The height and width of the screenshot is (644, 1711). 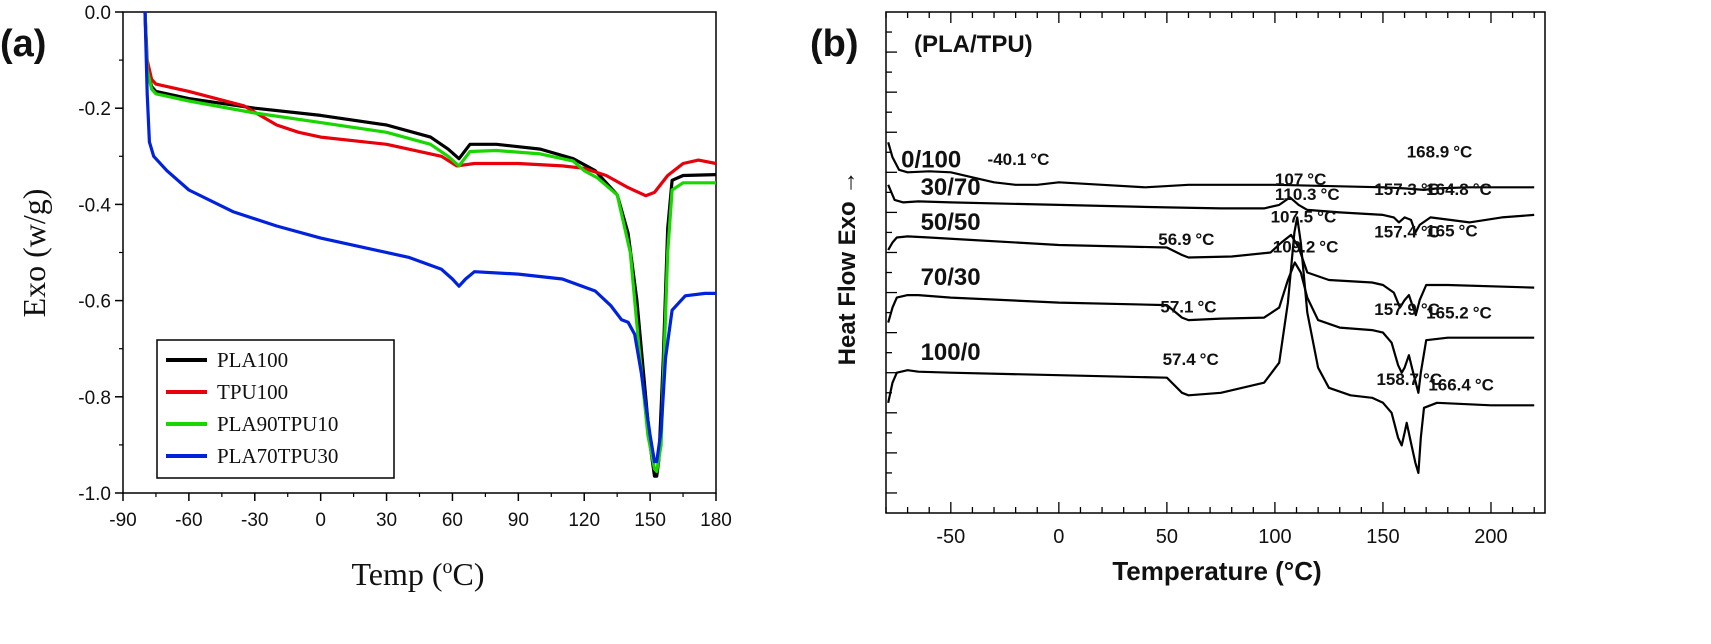 I want to click on panel-b-peak-annotation-value: 164.8, so click(x=1447, y=189).